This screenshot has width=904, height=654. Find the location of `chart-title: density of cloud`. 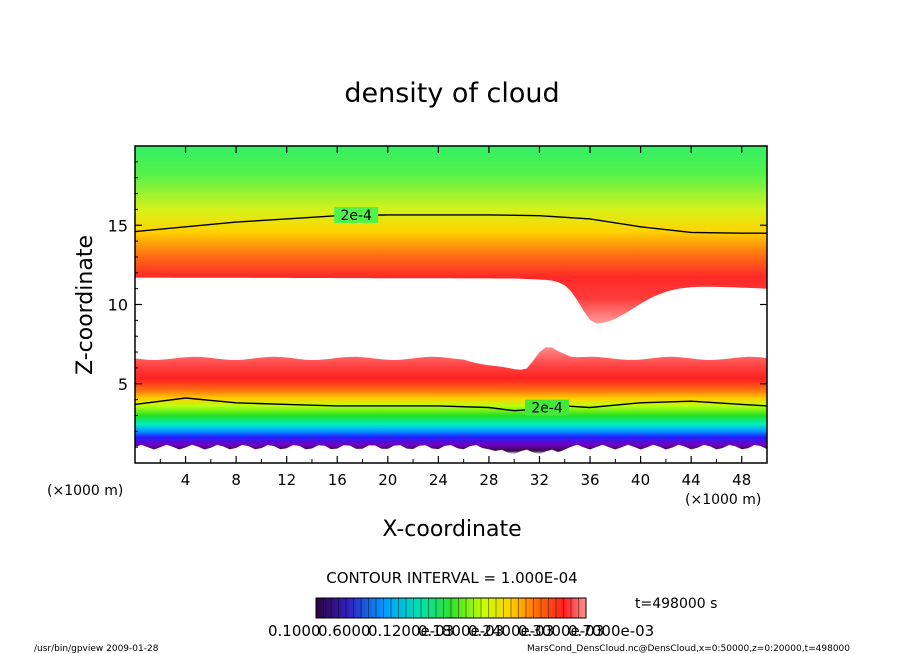

chart-title: density of cloud is located at coordinates (451, 93).